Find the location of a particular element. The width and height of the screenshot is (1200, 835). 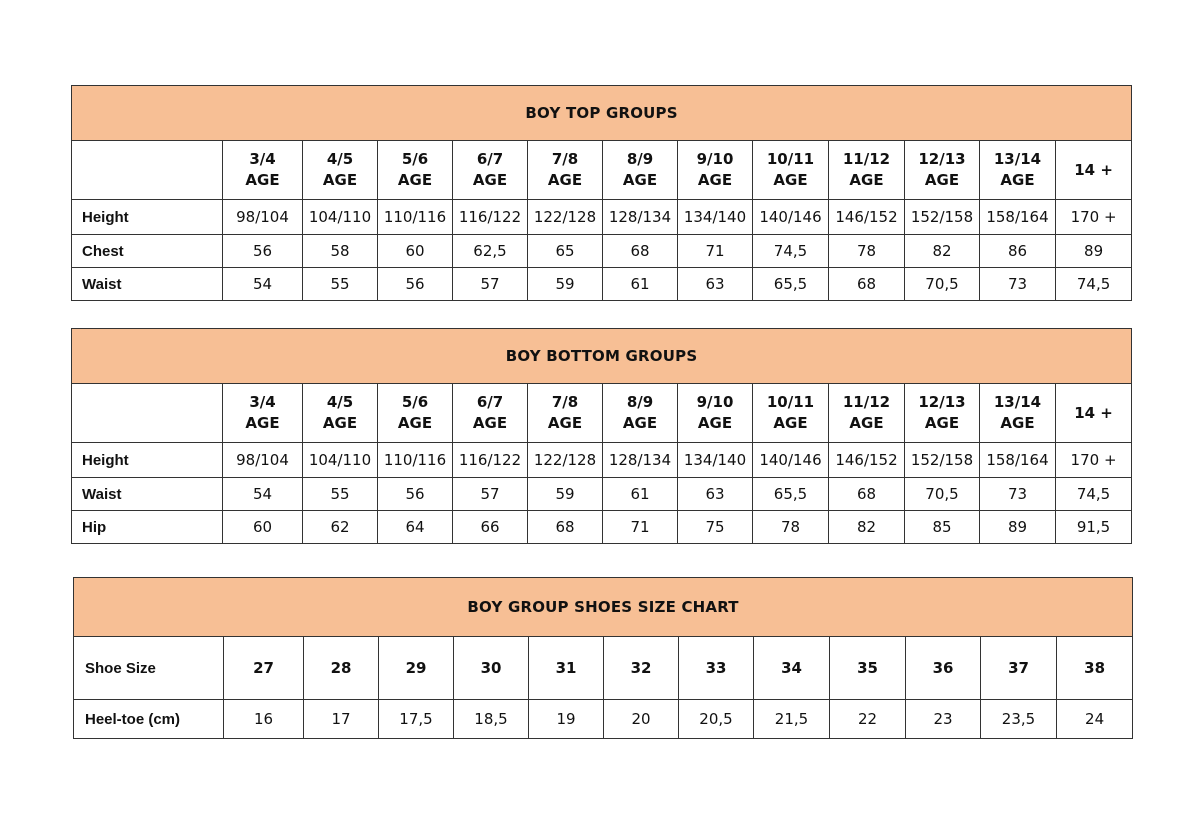

table-title: BOY TOP GROUPS is located at coordinates (601, 113).